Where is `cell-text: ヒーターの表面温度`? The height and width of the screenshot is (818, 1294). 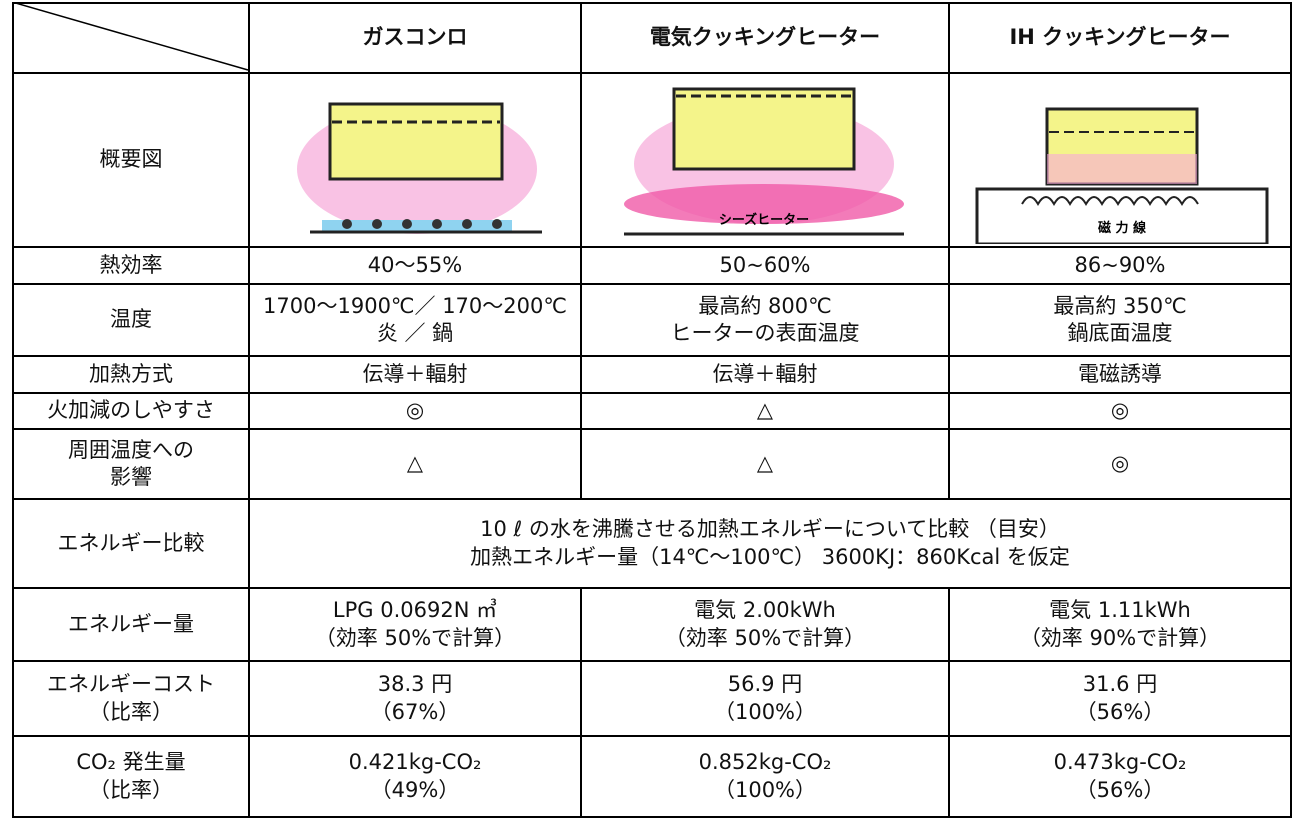
cell-text: ヒーターの表面温度 is located at coordinates (765, 333).